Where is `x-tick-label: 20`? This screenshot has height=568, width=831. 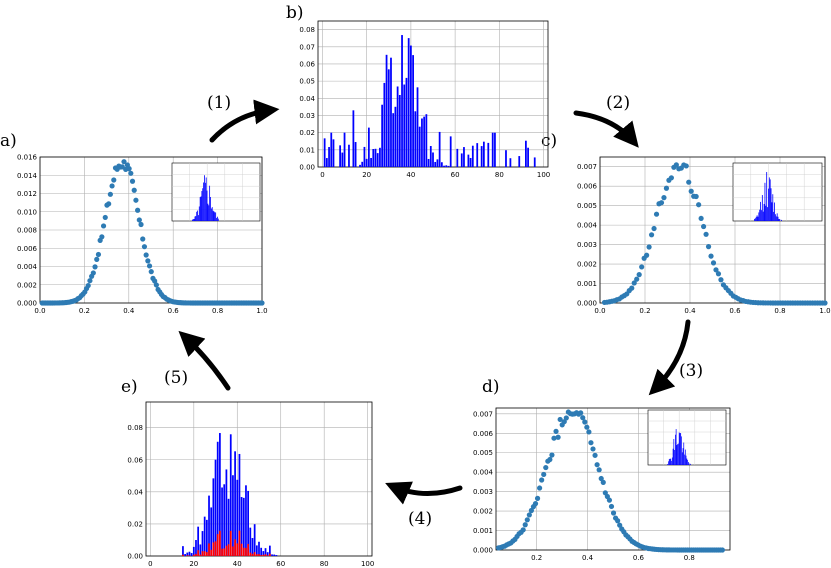 x-tick-label: 20 is located at coordinates (193, 564).